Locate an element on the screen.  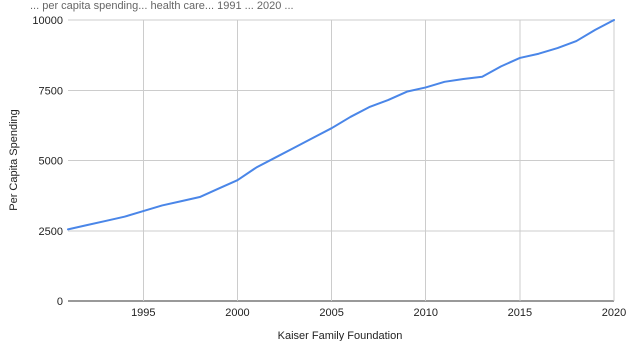
x-axis-title: Kaiser Family Foundation is located at coordinates (340, 335).